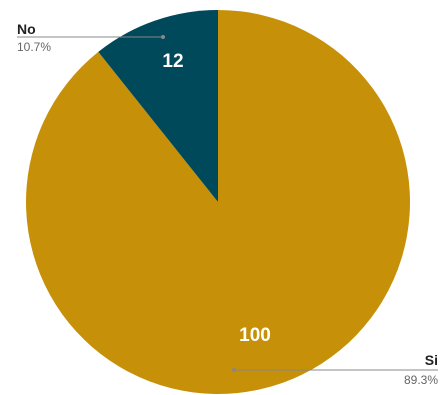  Describe the element at coordinates (234, 370) in the screenshot. I see `leader-line-si-dot` at that location.